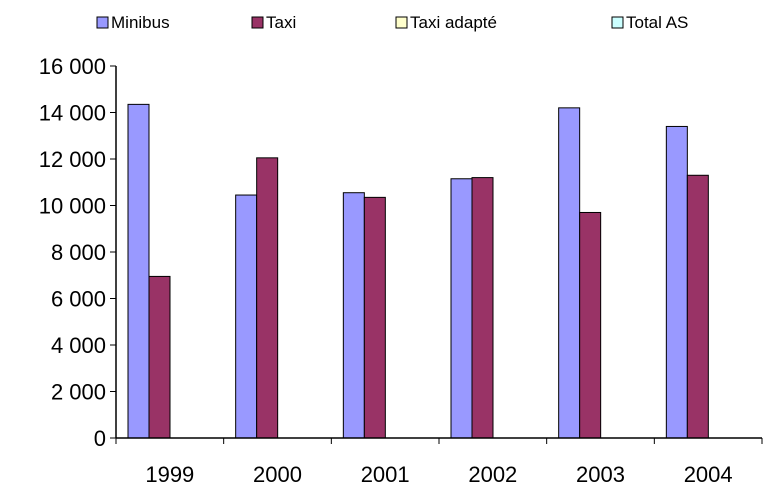 The height and width of the screenshot is (489, 763). Describe the element at coordinates (600, 474) in the screenshot. I see `x-tick-label: 2003` at that location.